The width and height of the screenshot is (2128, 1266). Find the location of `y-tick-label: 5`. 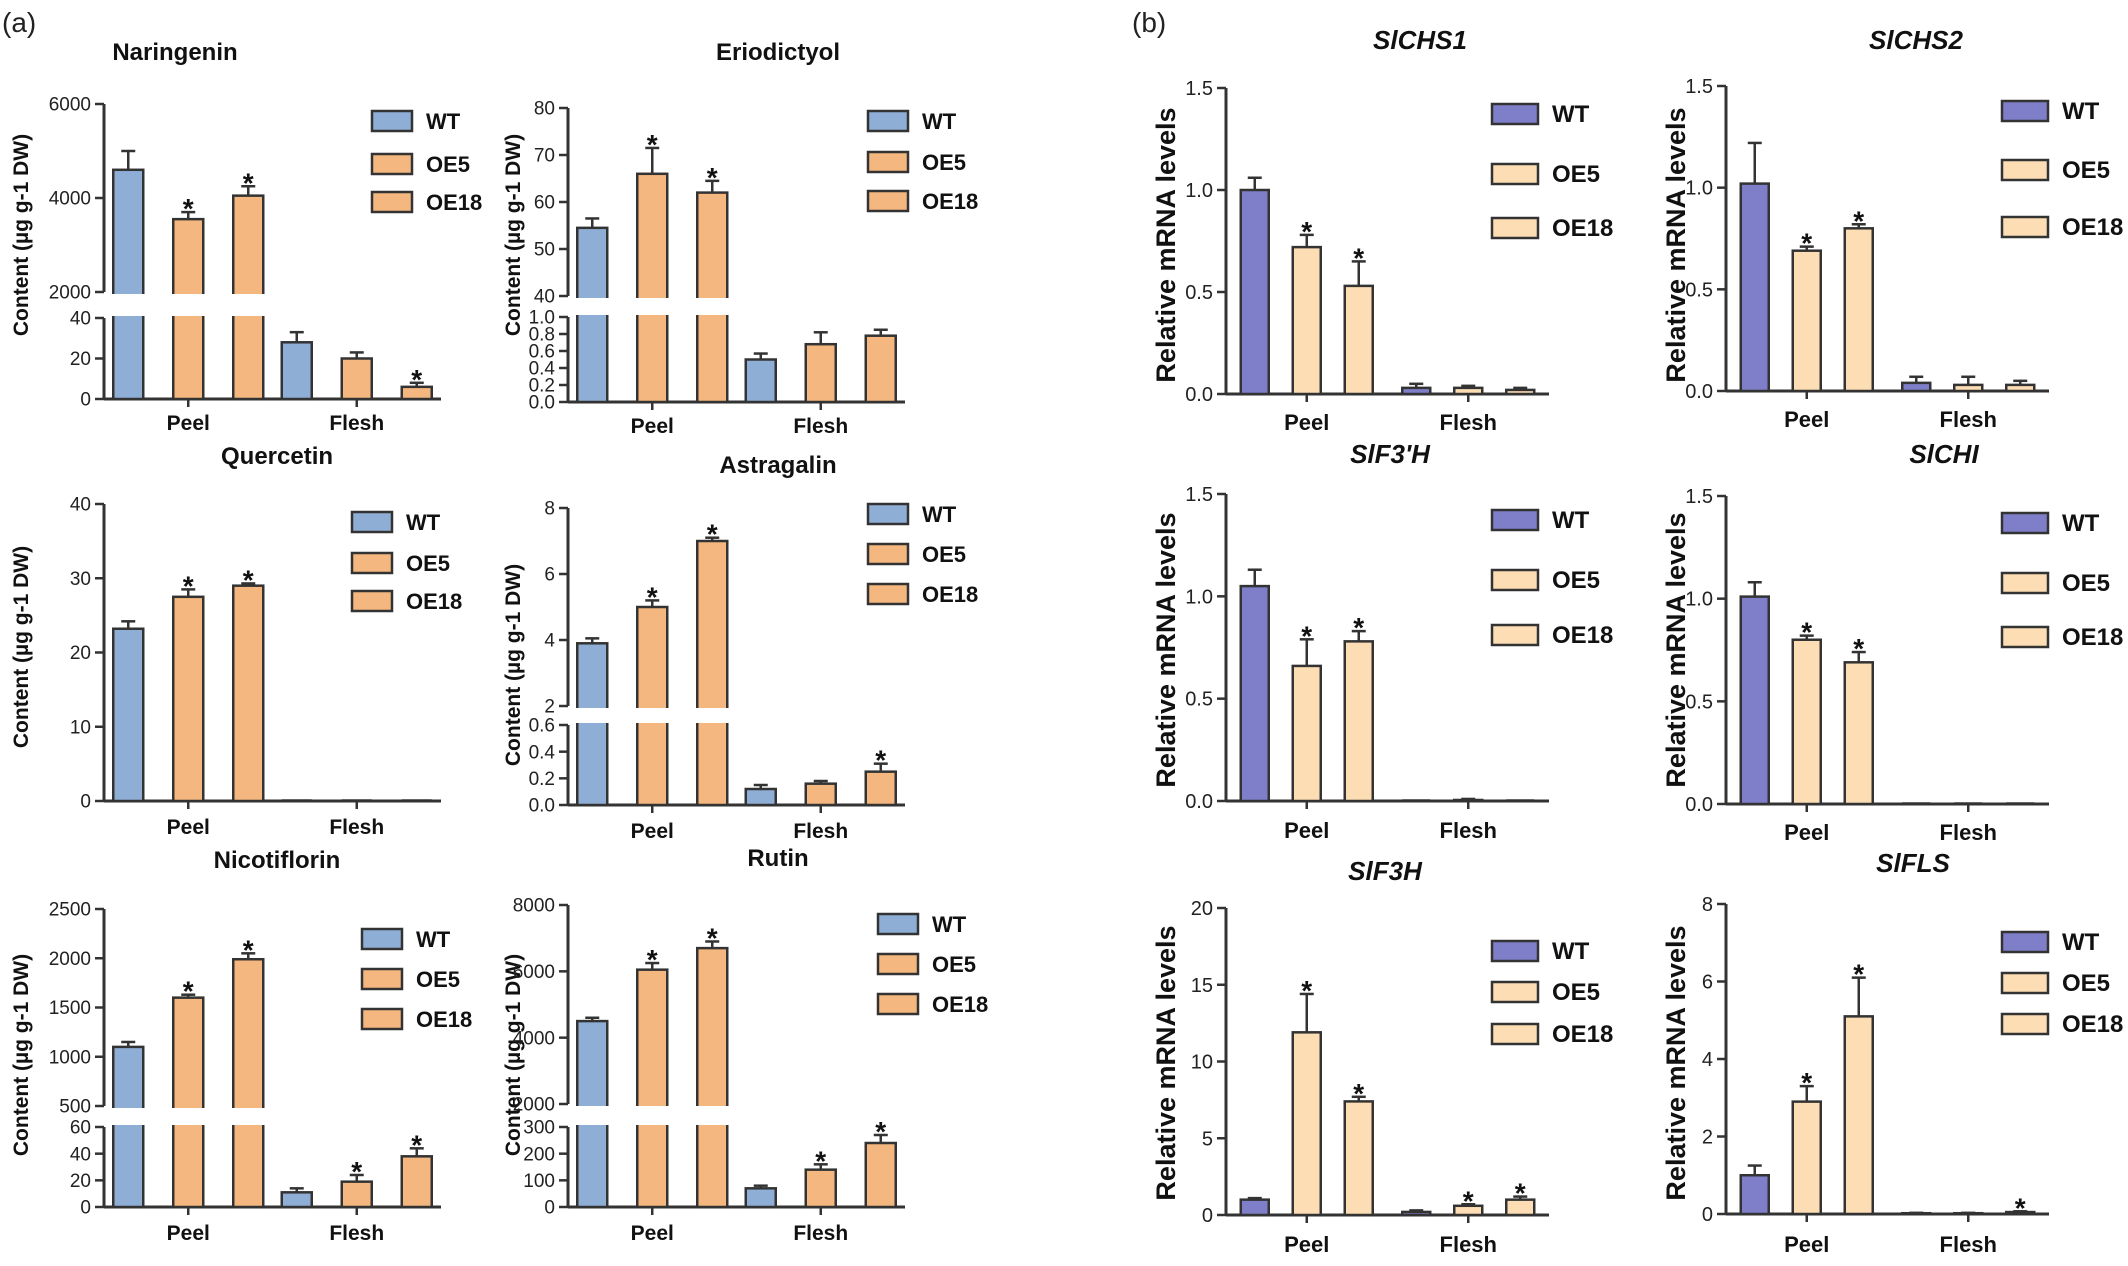

y-tick-label: 5 is located at coordinates (1207, 1139).